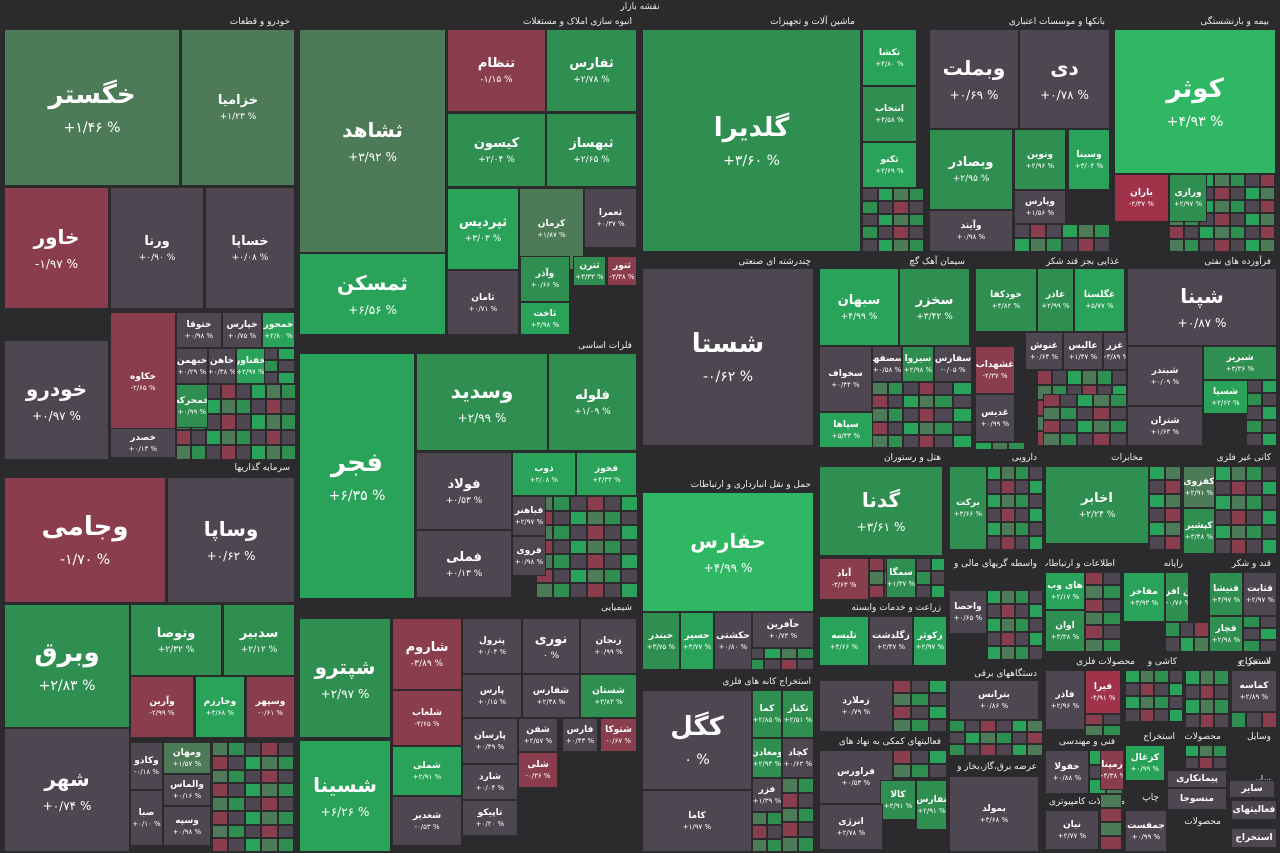 The height and width of the screenshot is (853, 1280). Describe the element at coordinates (1044, 351) in the screenshot. I see `stock-tile: غنوش % ۰/۶۴+` at that location.